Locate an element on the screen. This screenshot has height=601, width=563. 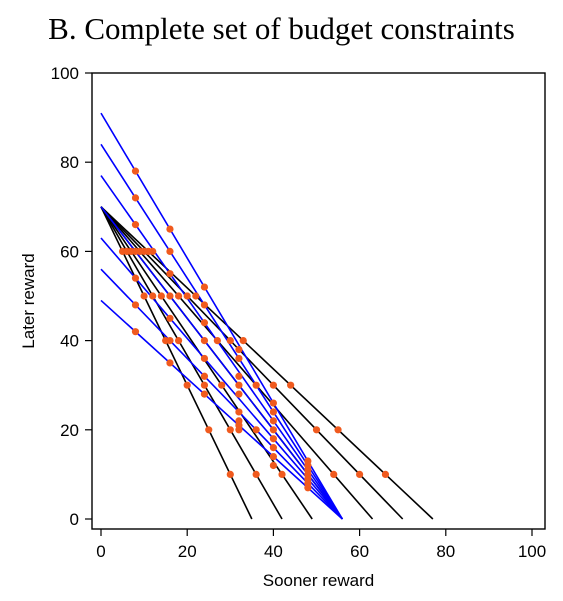
y-tick-label-40: 40 is located at coordinates (69, 341).